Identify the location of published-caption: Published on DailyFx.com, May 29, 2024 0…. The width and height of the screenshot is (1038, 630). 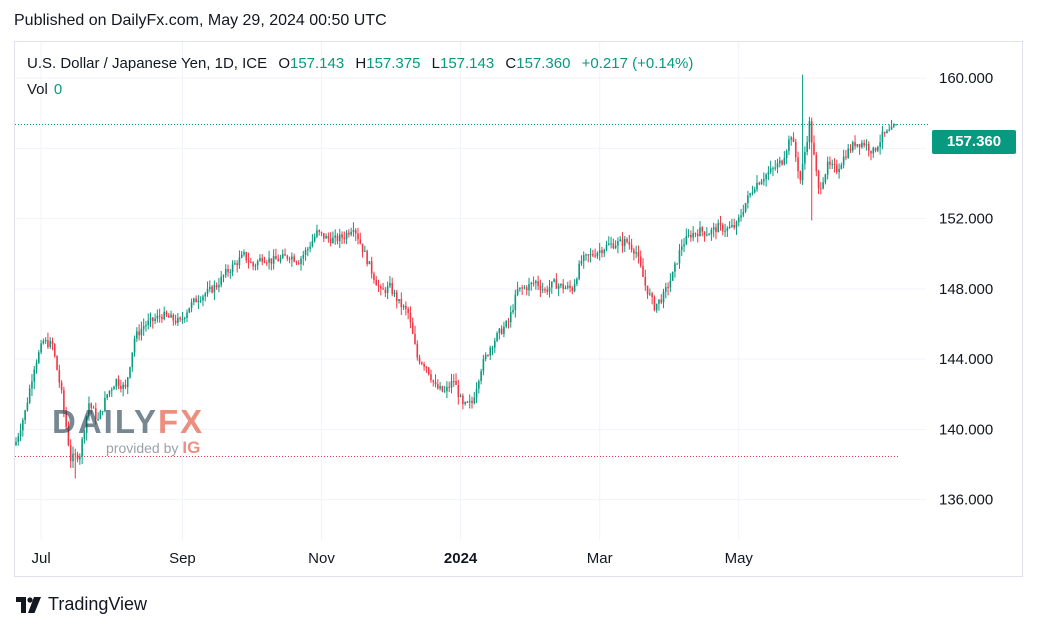
(200, 20).